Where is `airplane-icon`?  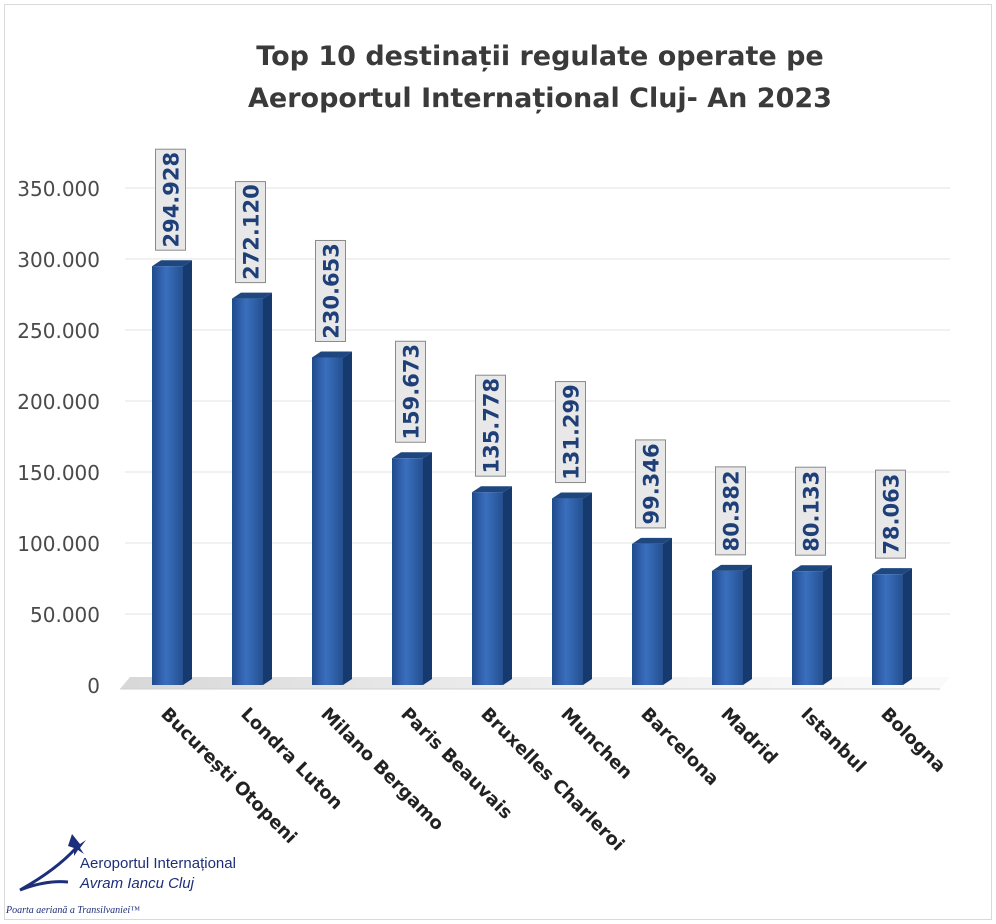 airplane-icon is located at coordinates (77, 845).